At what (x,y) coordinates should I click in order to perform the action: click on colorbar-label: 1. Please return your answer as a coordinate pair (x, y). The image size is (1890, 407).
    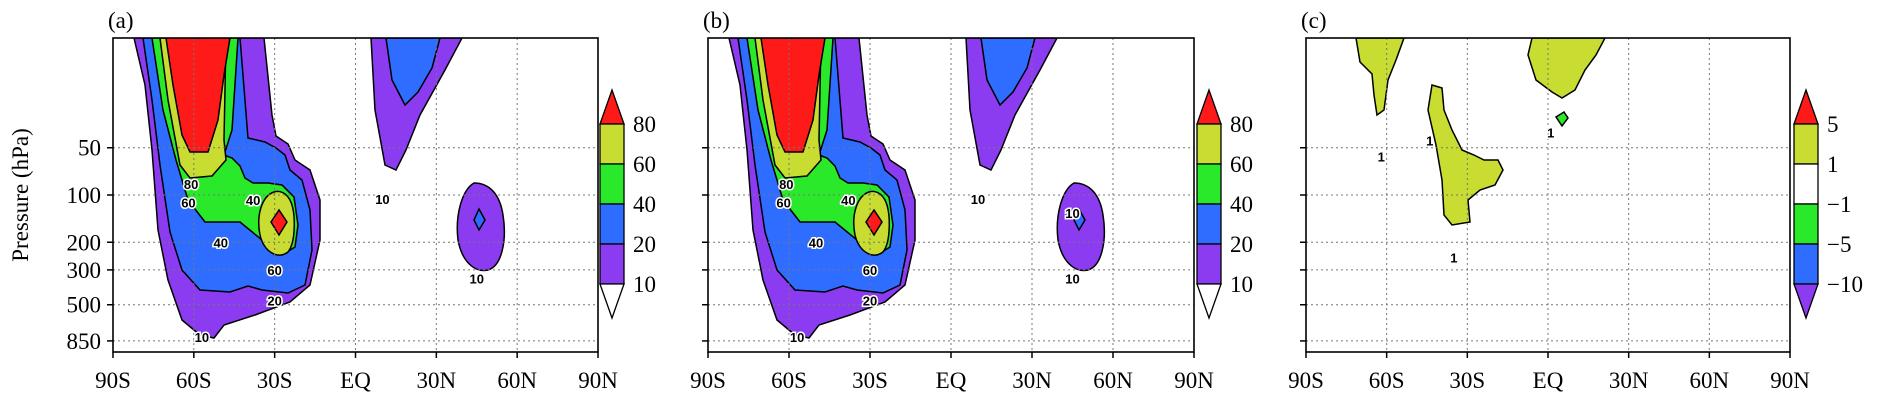
    Looking at the image, I should click on (1833, 164).